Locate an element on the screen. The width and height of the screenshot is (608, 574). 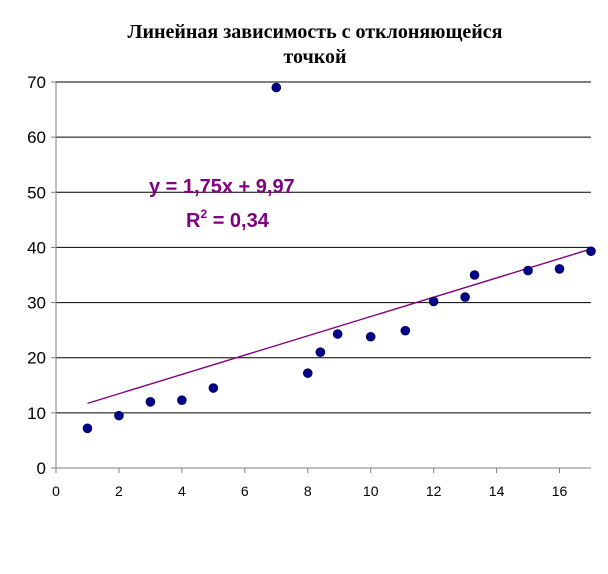
chart-title-line2: точкой is located at coordinates (315, 57).